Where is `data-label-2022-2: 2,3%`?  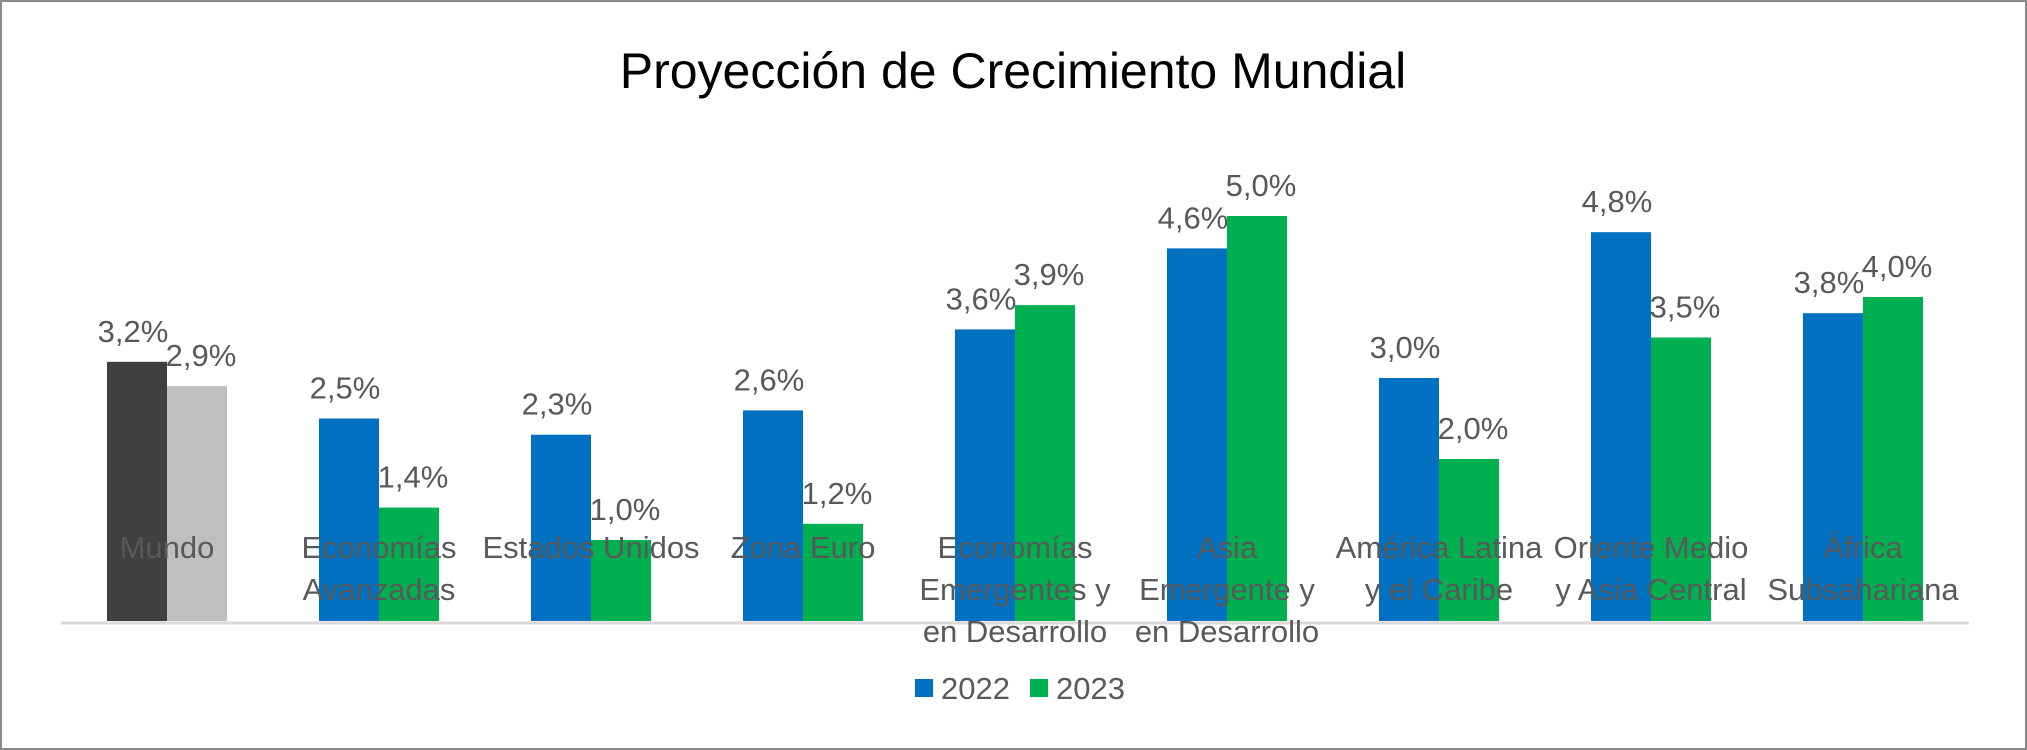 data-label-2022-2: 2,3% is located at coordinates (557, 404).